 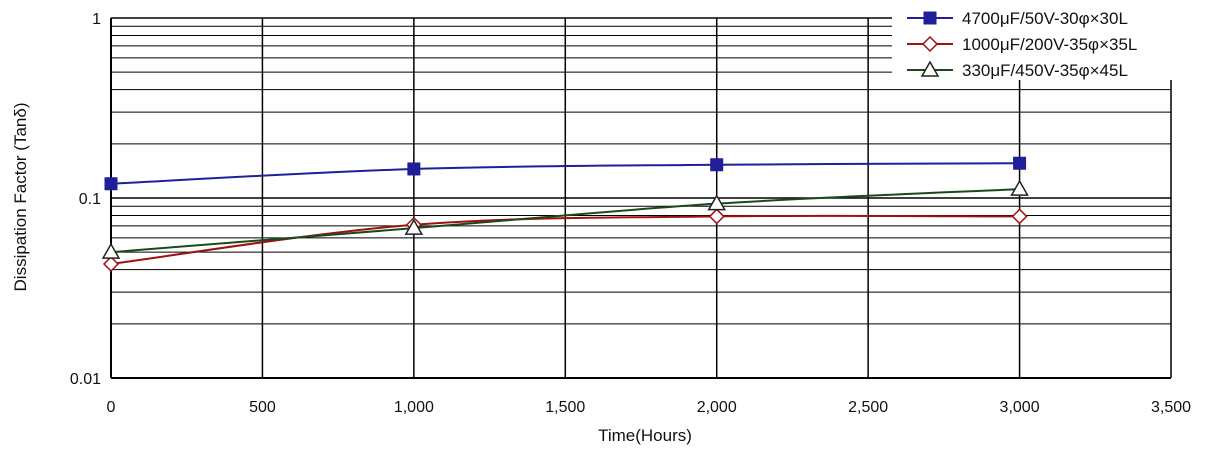 I want to click on x-tick-label: 1,500, so click(x=565, y=407).